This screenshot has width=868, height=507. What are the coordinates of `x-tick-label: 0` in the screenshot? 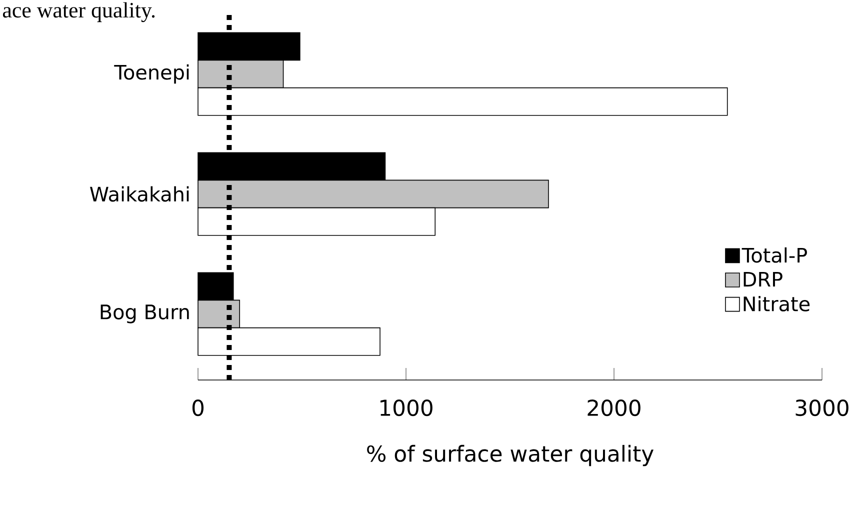 It's located at (198, 408).